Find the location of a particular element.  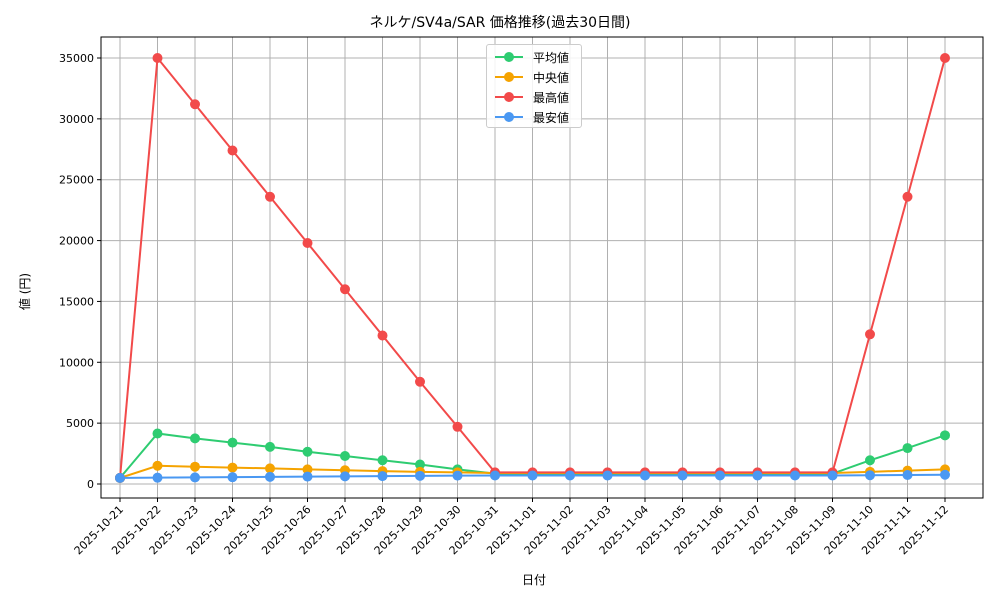

y-tick-label: 5000 is located at coordinates (80, 423).